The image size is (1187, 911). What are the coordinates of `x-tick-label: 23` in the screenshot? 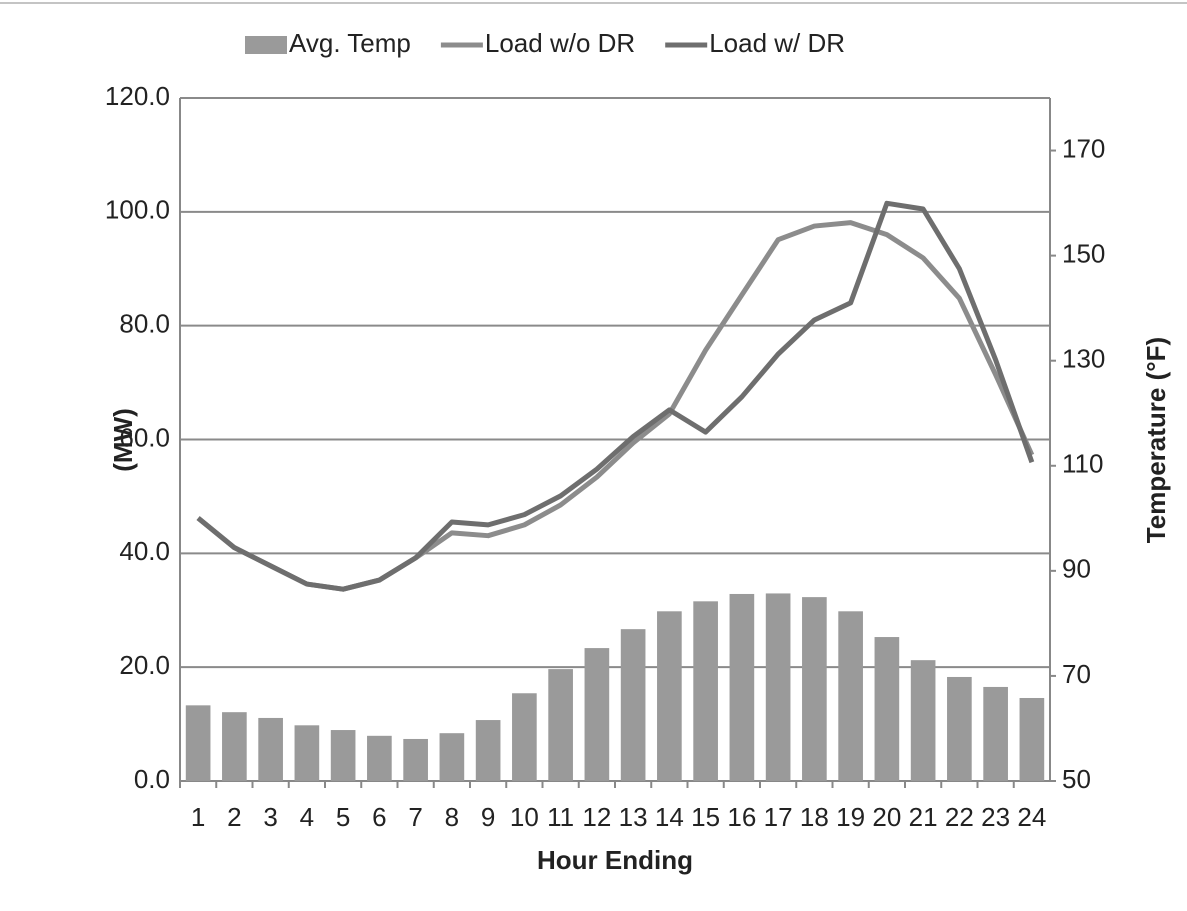 It's located at (995, 817).